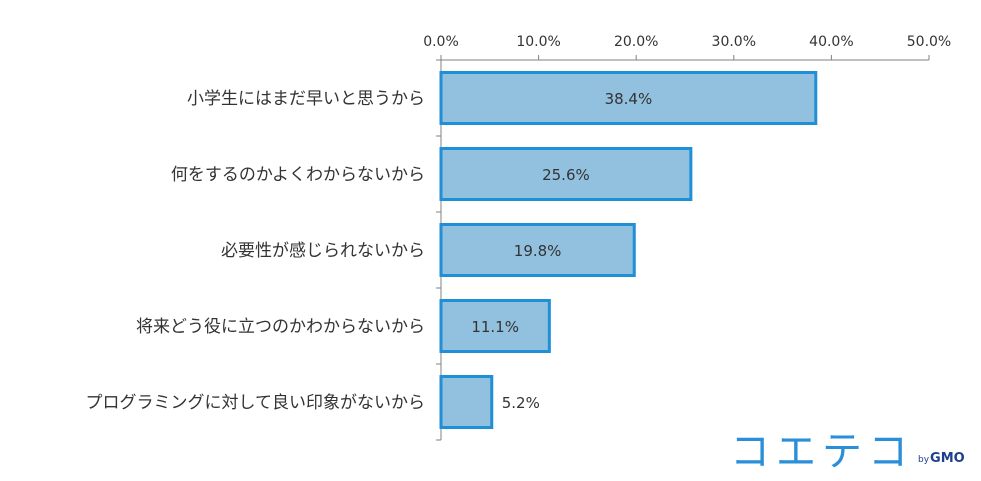 Image resolution: width=981 pixels, height=481 pixels. I want to click on value-label: 38.4%, so click(629, 99).